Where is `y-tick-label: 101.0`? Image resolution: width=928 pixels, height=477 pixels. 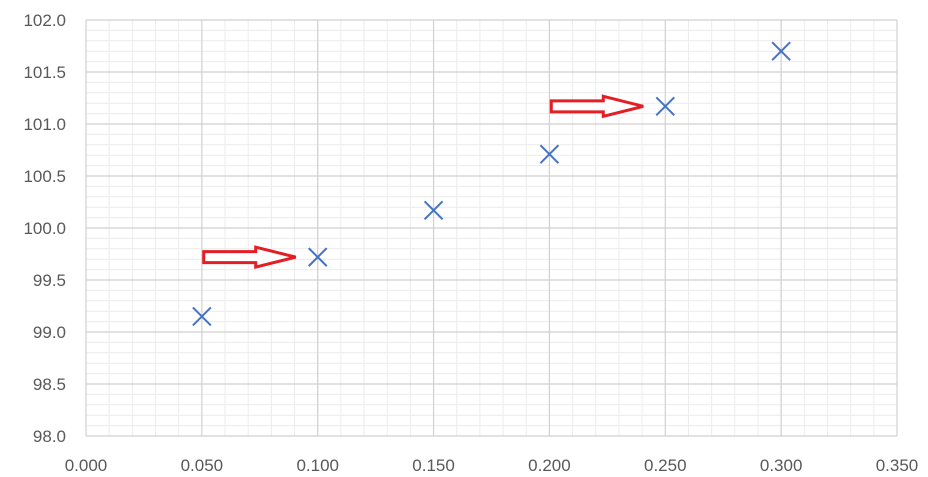 y-tick-label: 101.0 is located at coordinates (44, 124).